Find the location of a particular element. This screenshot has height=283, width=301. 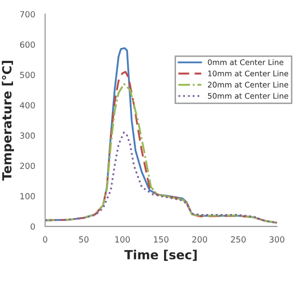

y-tick-label: 700 is located at coordinates (27, 14).